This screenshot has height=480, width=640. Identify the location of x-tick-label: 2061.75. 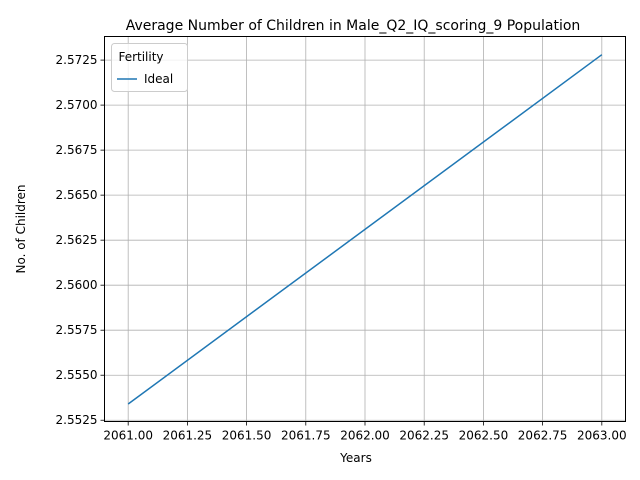
(306, 436).